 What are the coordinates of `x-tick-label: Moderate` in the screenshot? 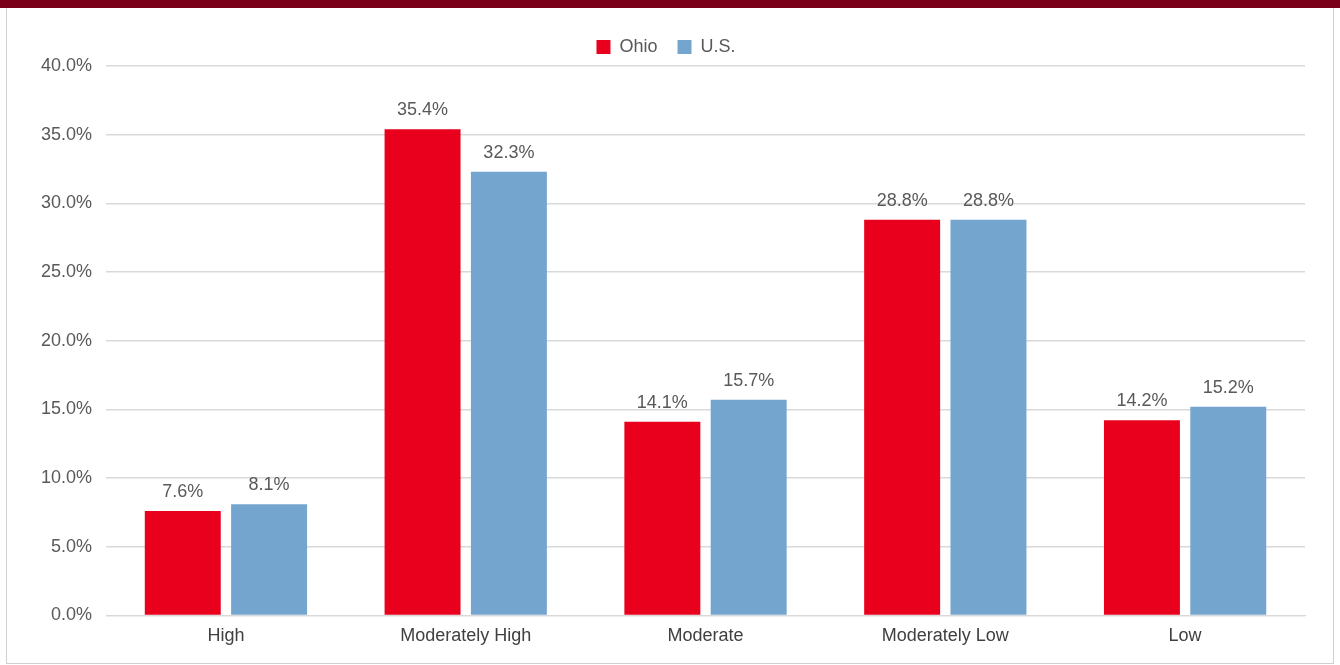 It's located at (705, 635).